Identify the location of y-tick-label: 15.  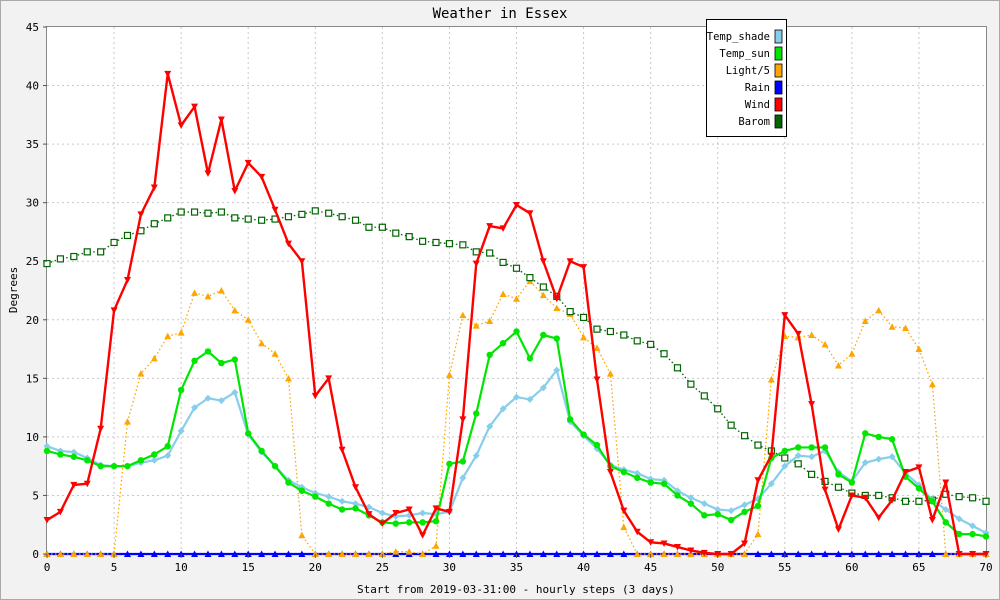
(32, 378).